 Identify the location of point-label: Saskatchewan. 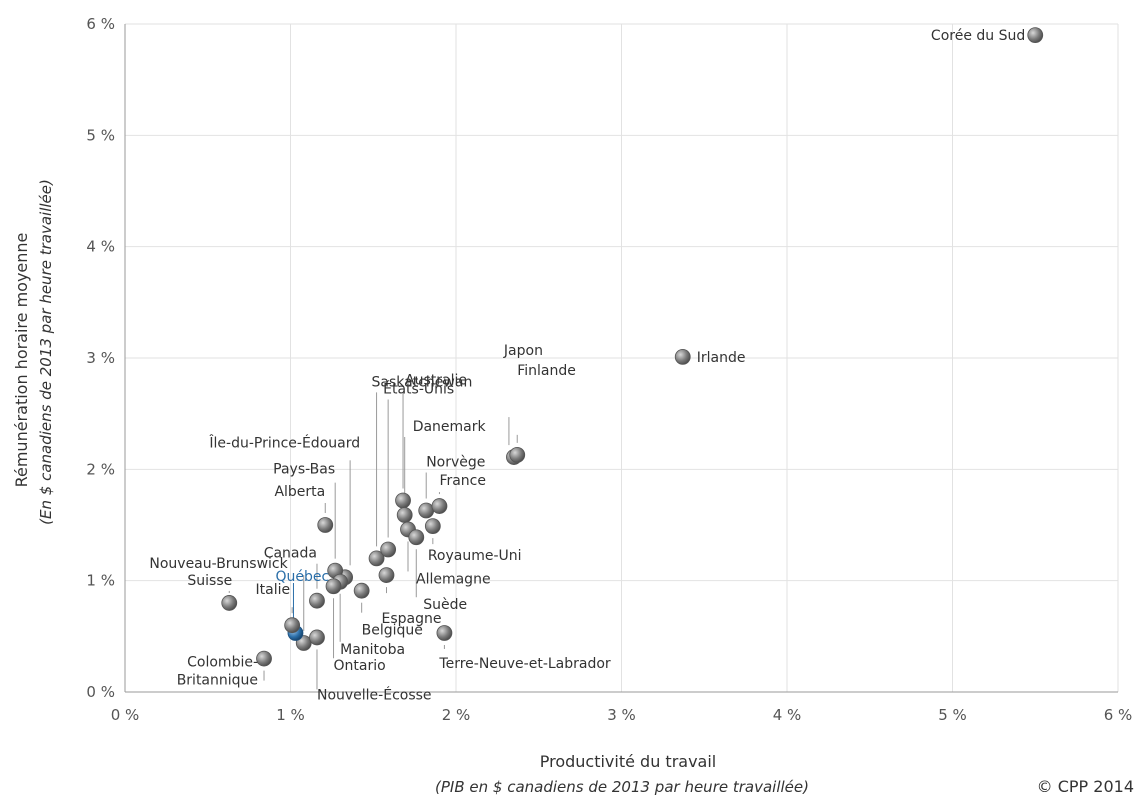
(422, 382).